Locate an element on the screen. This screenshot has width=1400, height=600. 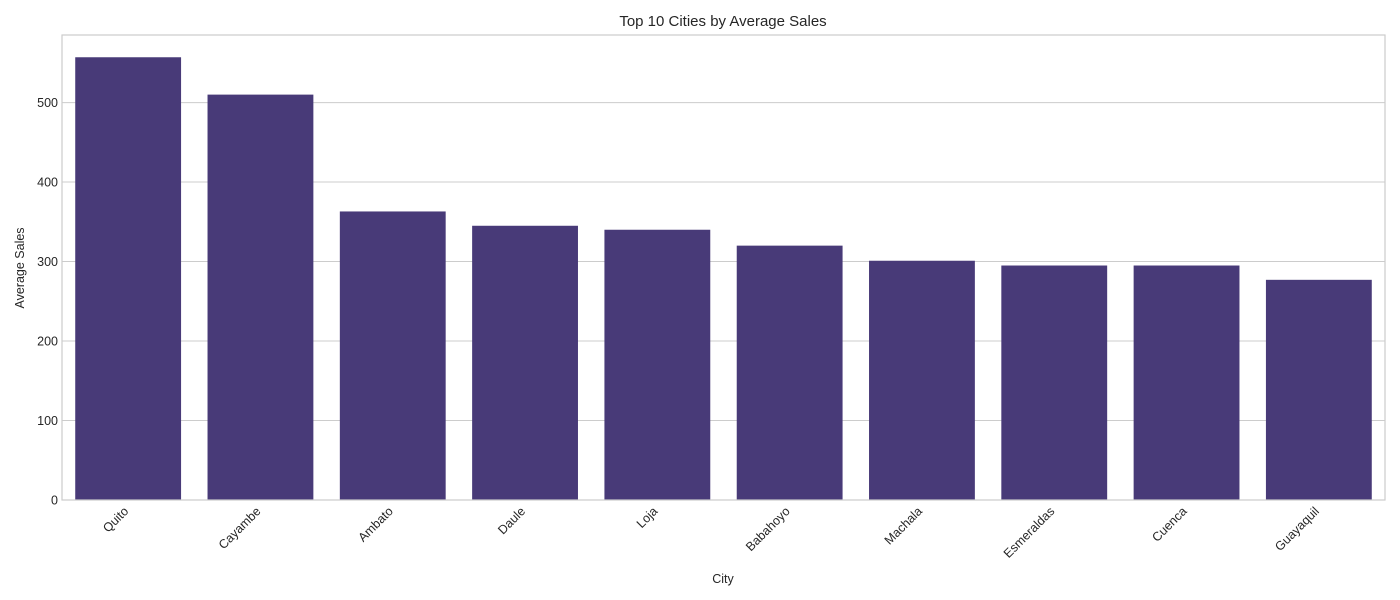
y-tick-label: 0 is located at coordinates (54, 501).